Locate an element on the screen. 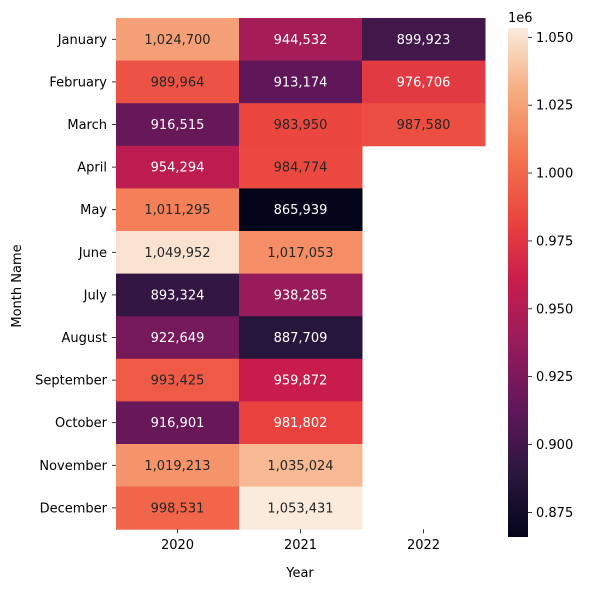  cell-value-label: 938,285 is located at coordinates (301, 295).